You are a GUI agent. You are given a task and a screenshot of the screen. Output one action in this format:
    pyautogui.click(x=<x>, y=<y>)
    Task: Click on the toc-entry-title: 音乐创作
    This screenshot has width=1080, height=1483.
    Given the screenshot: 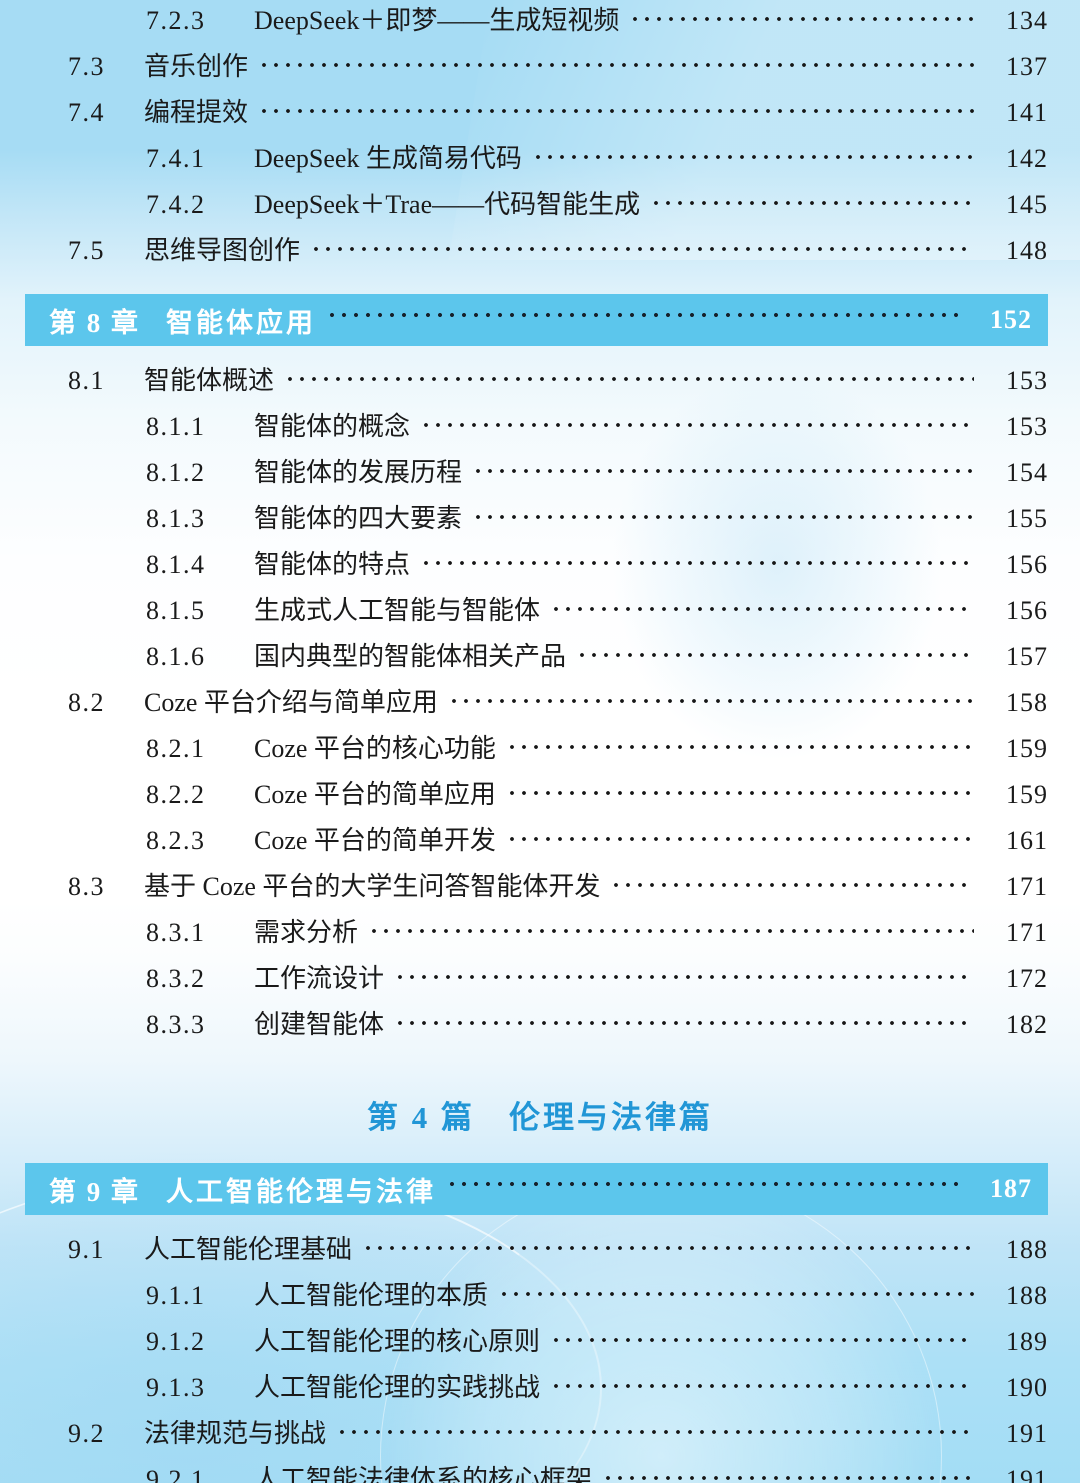 What is the action you would take?
    pyautogui.click(x=196, y=66)
    